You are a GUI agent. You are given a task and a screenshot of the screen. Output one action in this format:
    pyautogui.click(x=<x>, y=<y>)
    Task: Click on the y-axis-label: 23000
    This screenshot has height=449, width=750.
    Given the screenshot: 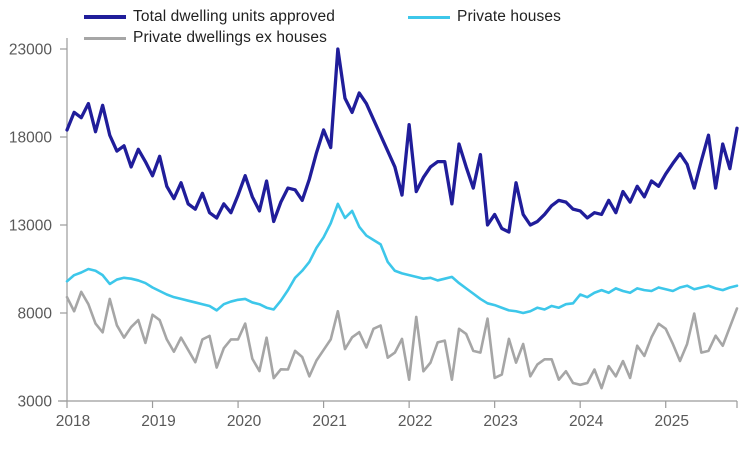 What is the action you would take?
    pyautogui.click(x=30, y=50)
    